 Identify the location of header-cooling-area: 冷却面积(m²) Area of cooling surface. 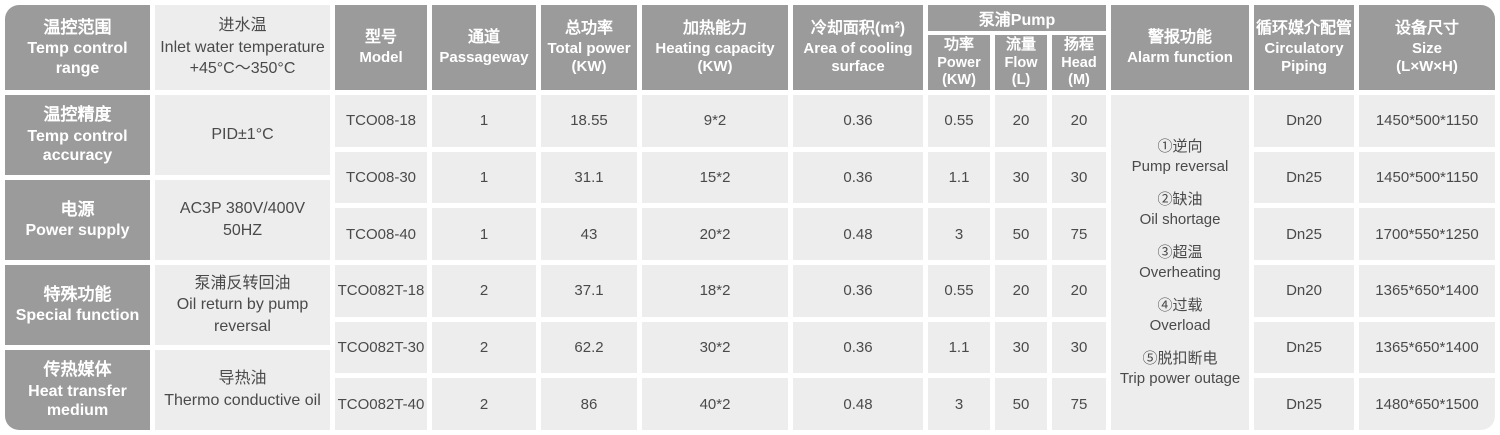
(858, 47).